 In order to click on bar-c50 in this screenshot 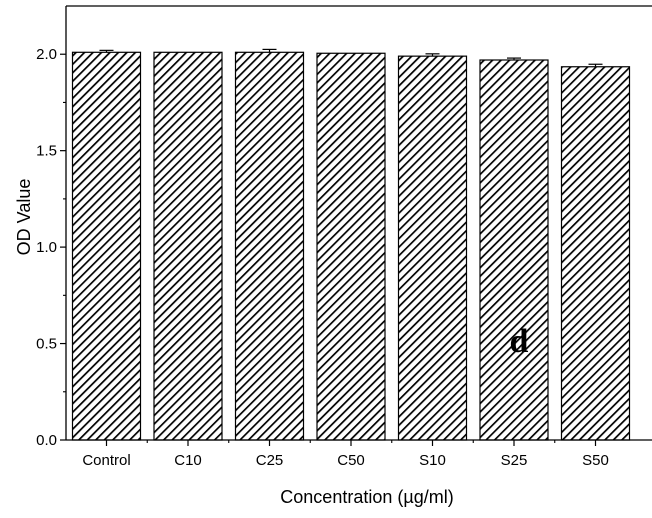, I will do `click(351, 246)`.